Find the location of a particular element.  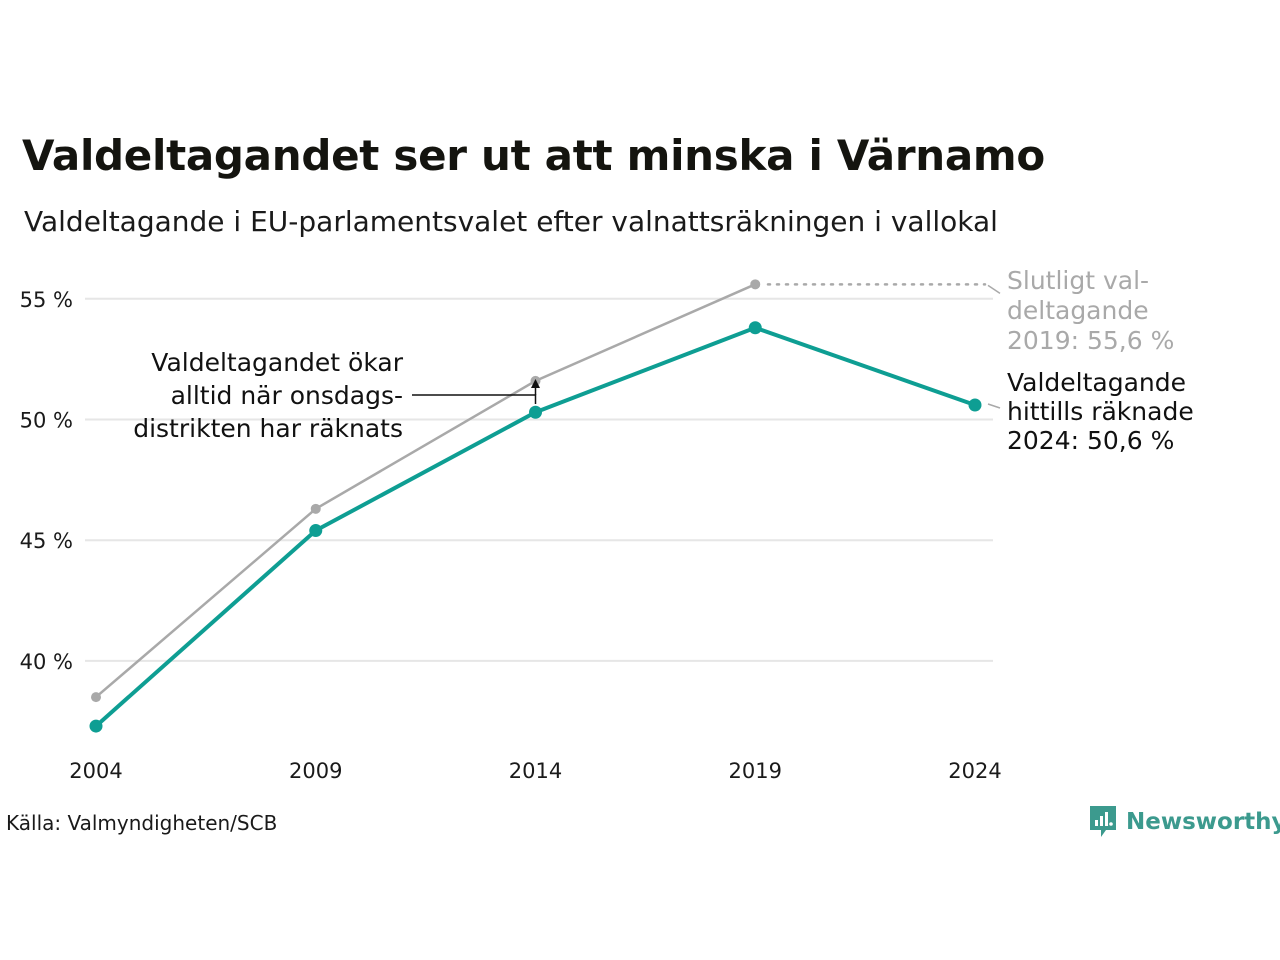

y-tick-label: 50 % is located at coordinates (46, 421).